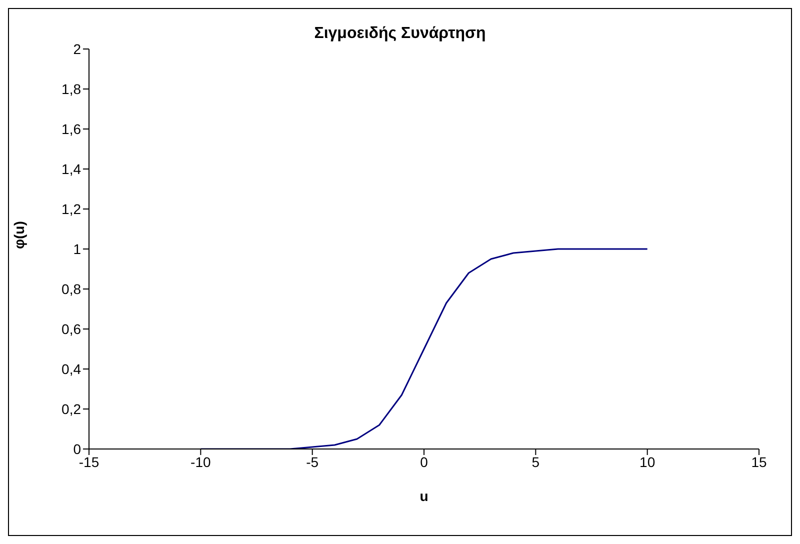 This screenshot has width=800, height=544. What do you see at coordinates (400, 33) in the screenshot?
I see `chart-title: Σιγμοειδής Συνάρτηση` at bounding box center [400, 33].